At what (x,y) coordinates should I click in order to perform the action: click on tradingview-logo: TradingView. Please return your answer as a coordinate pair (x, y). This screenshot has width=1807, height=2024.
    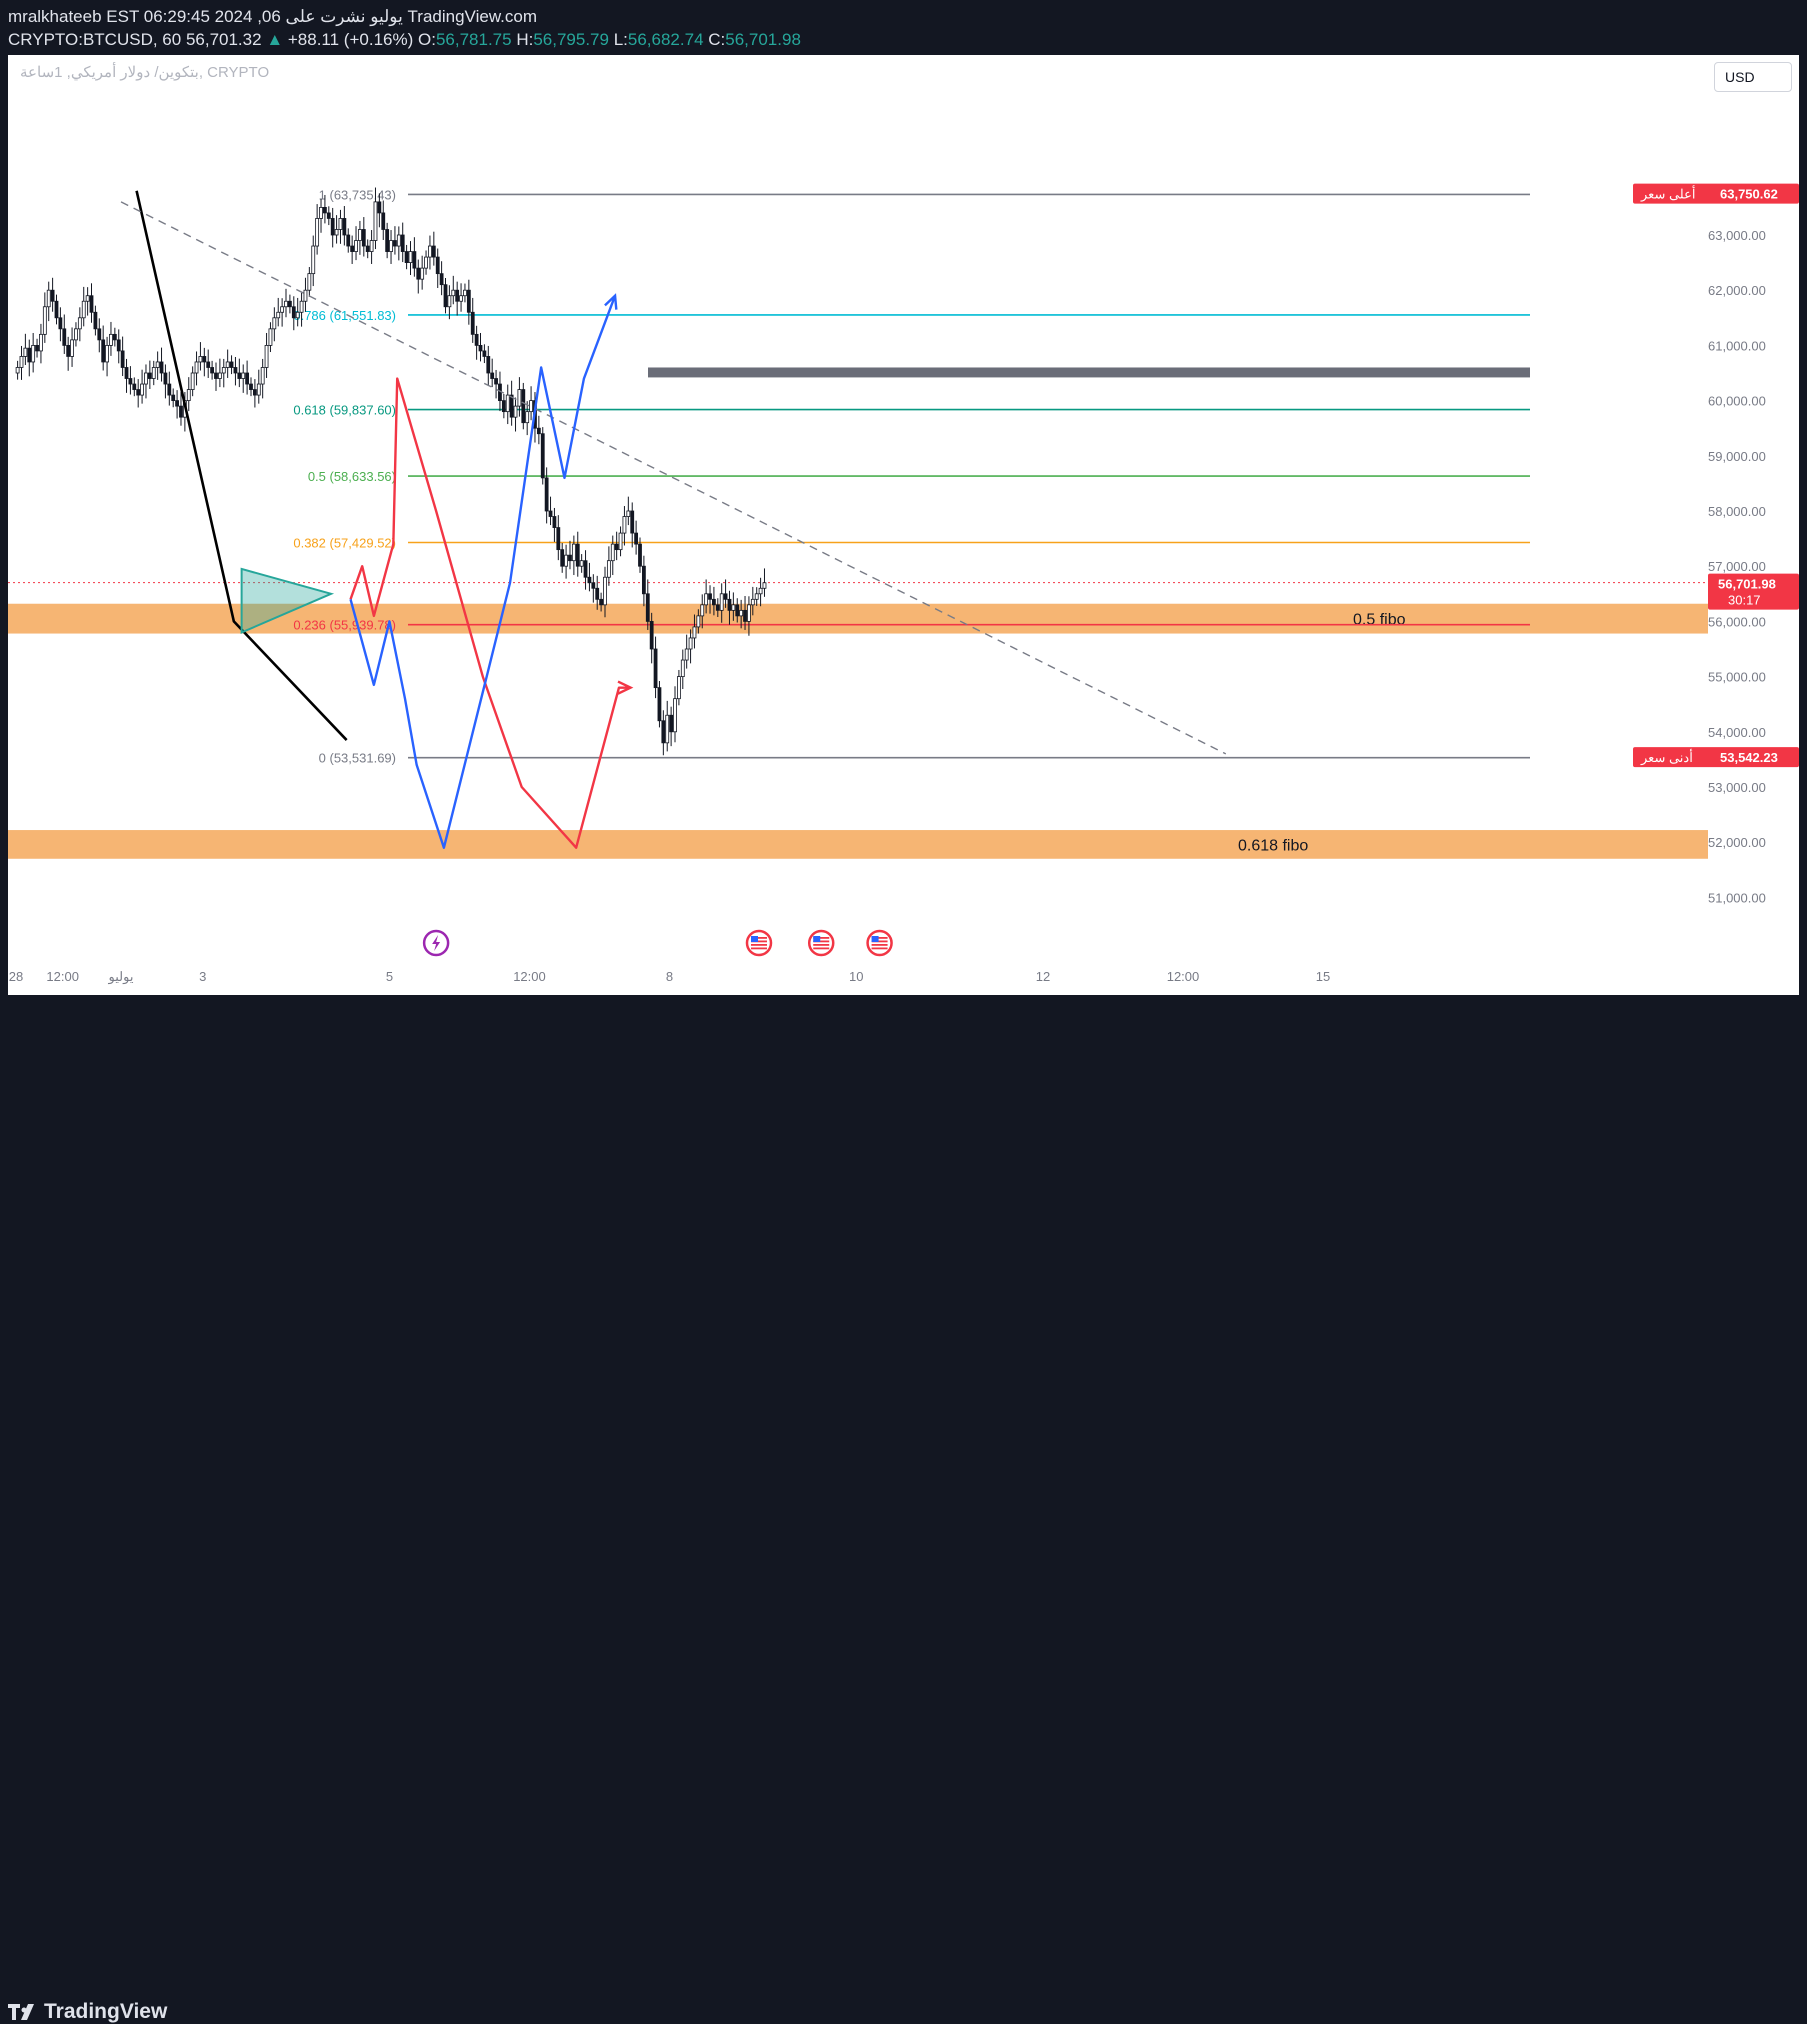
    Looking at the image, I should click on (87, 2012).